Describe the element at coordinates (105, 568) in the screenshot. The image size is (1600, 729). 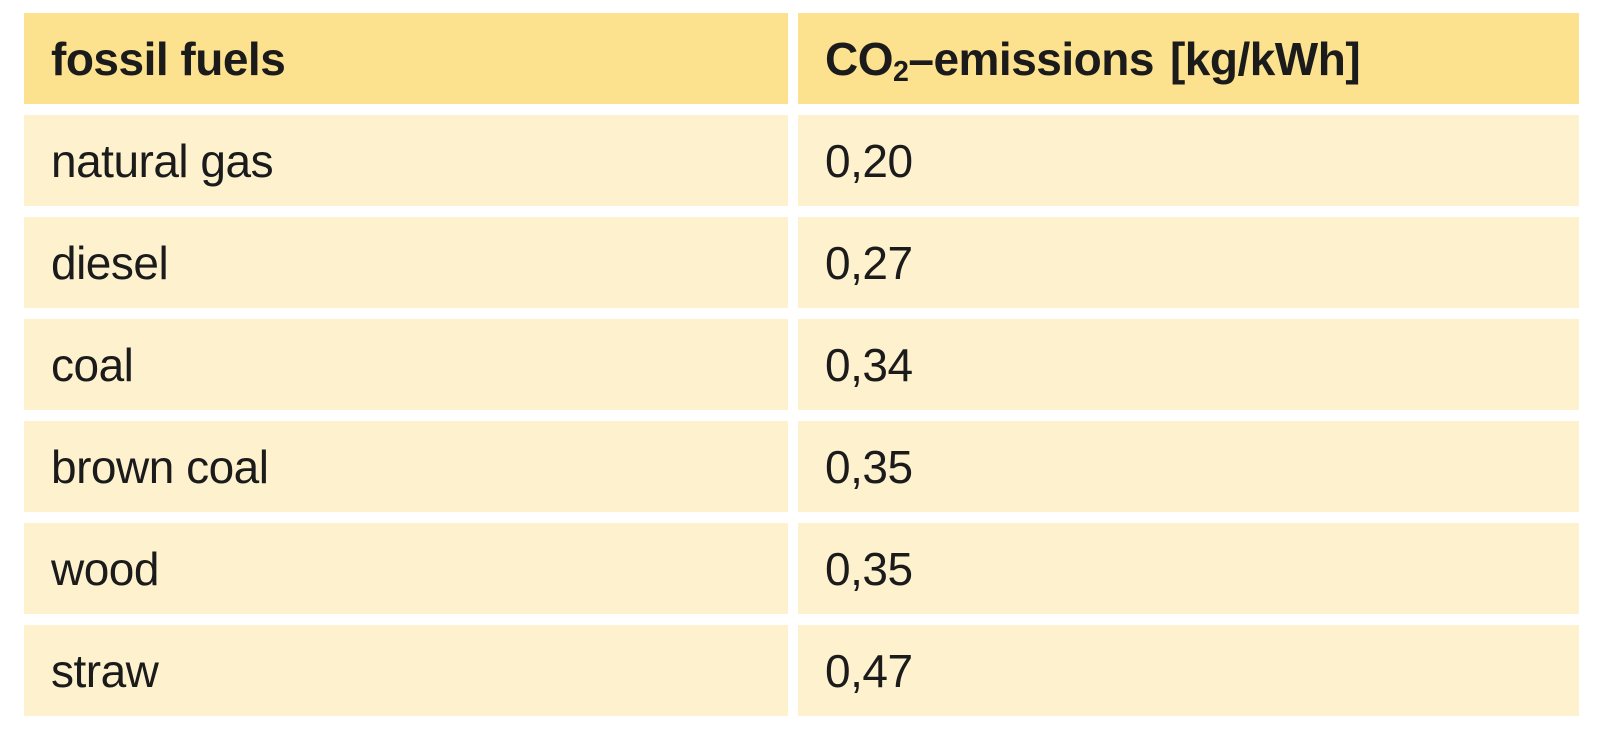
I see `fuel-name: wood` at that location.